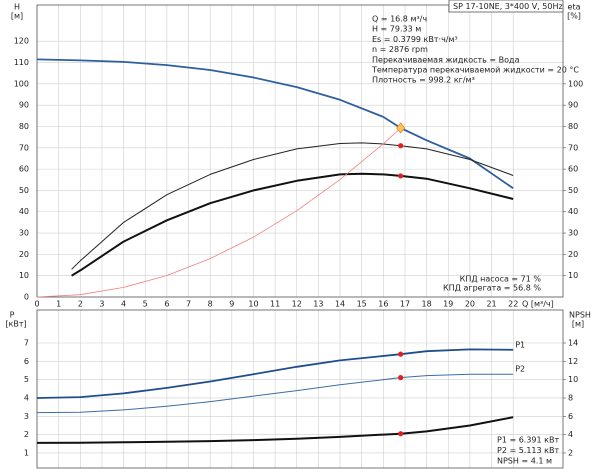 The height and width of the screenshot is (474, 600). What do you see at coordinates (26, 397) in the screenshot?
I see `y-tick-label: 4` at bounding box center [26, 397].